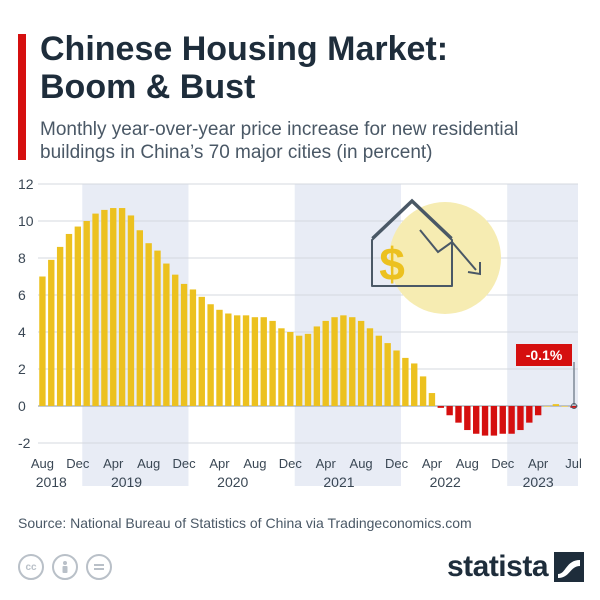 This screenshot has height=600, width=600. What do you see at coordinates (51, 482) in the screenshot?
I see `x-year-label: 2018` at bounding box center [51, 482].